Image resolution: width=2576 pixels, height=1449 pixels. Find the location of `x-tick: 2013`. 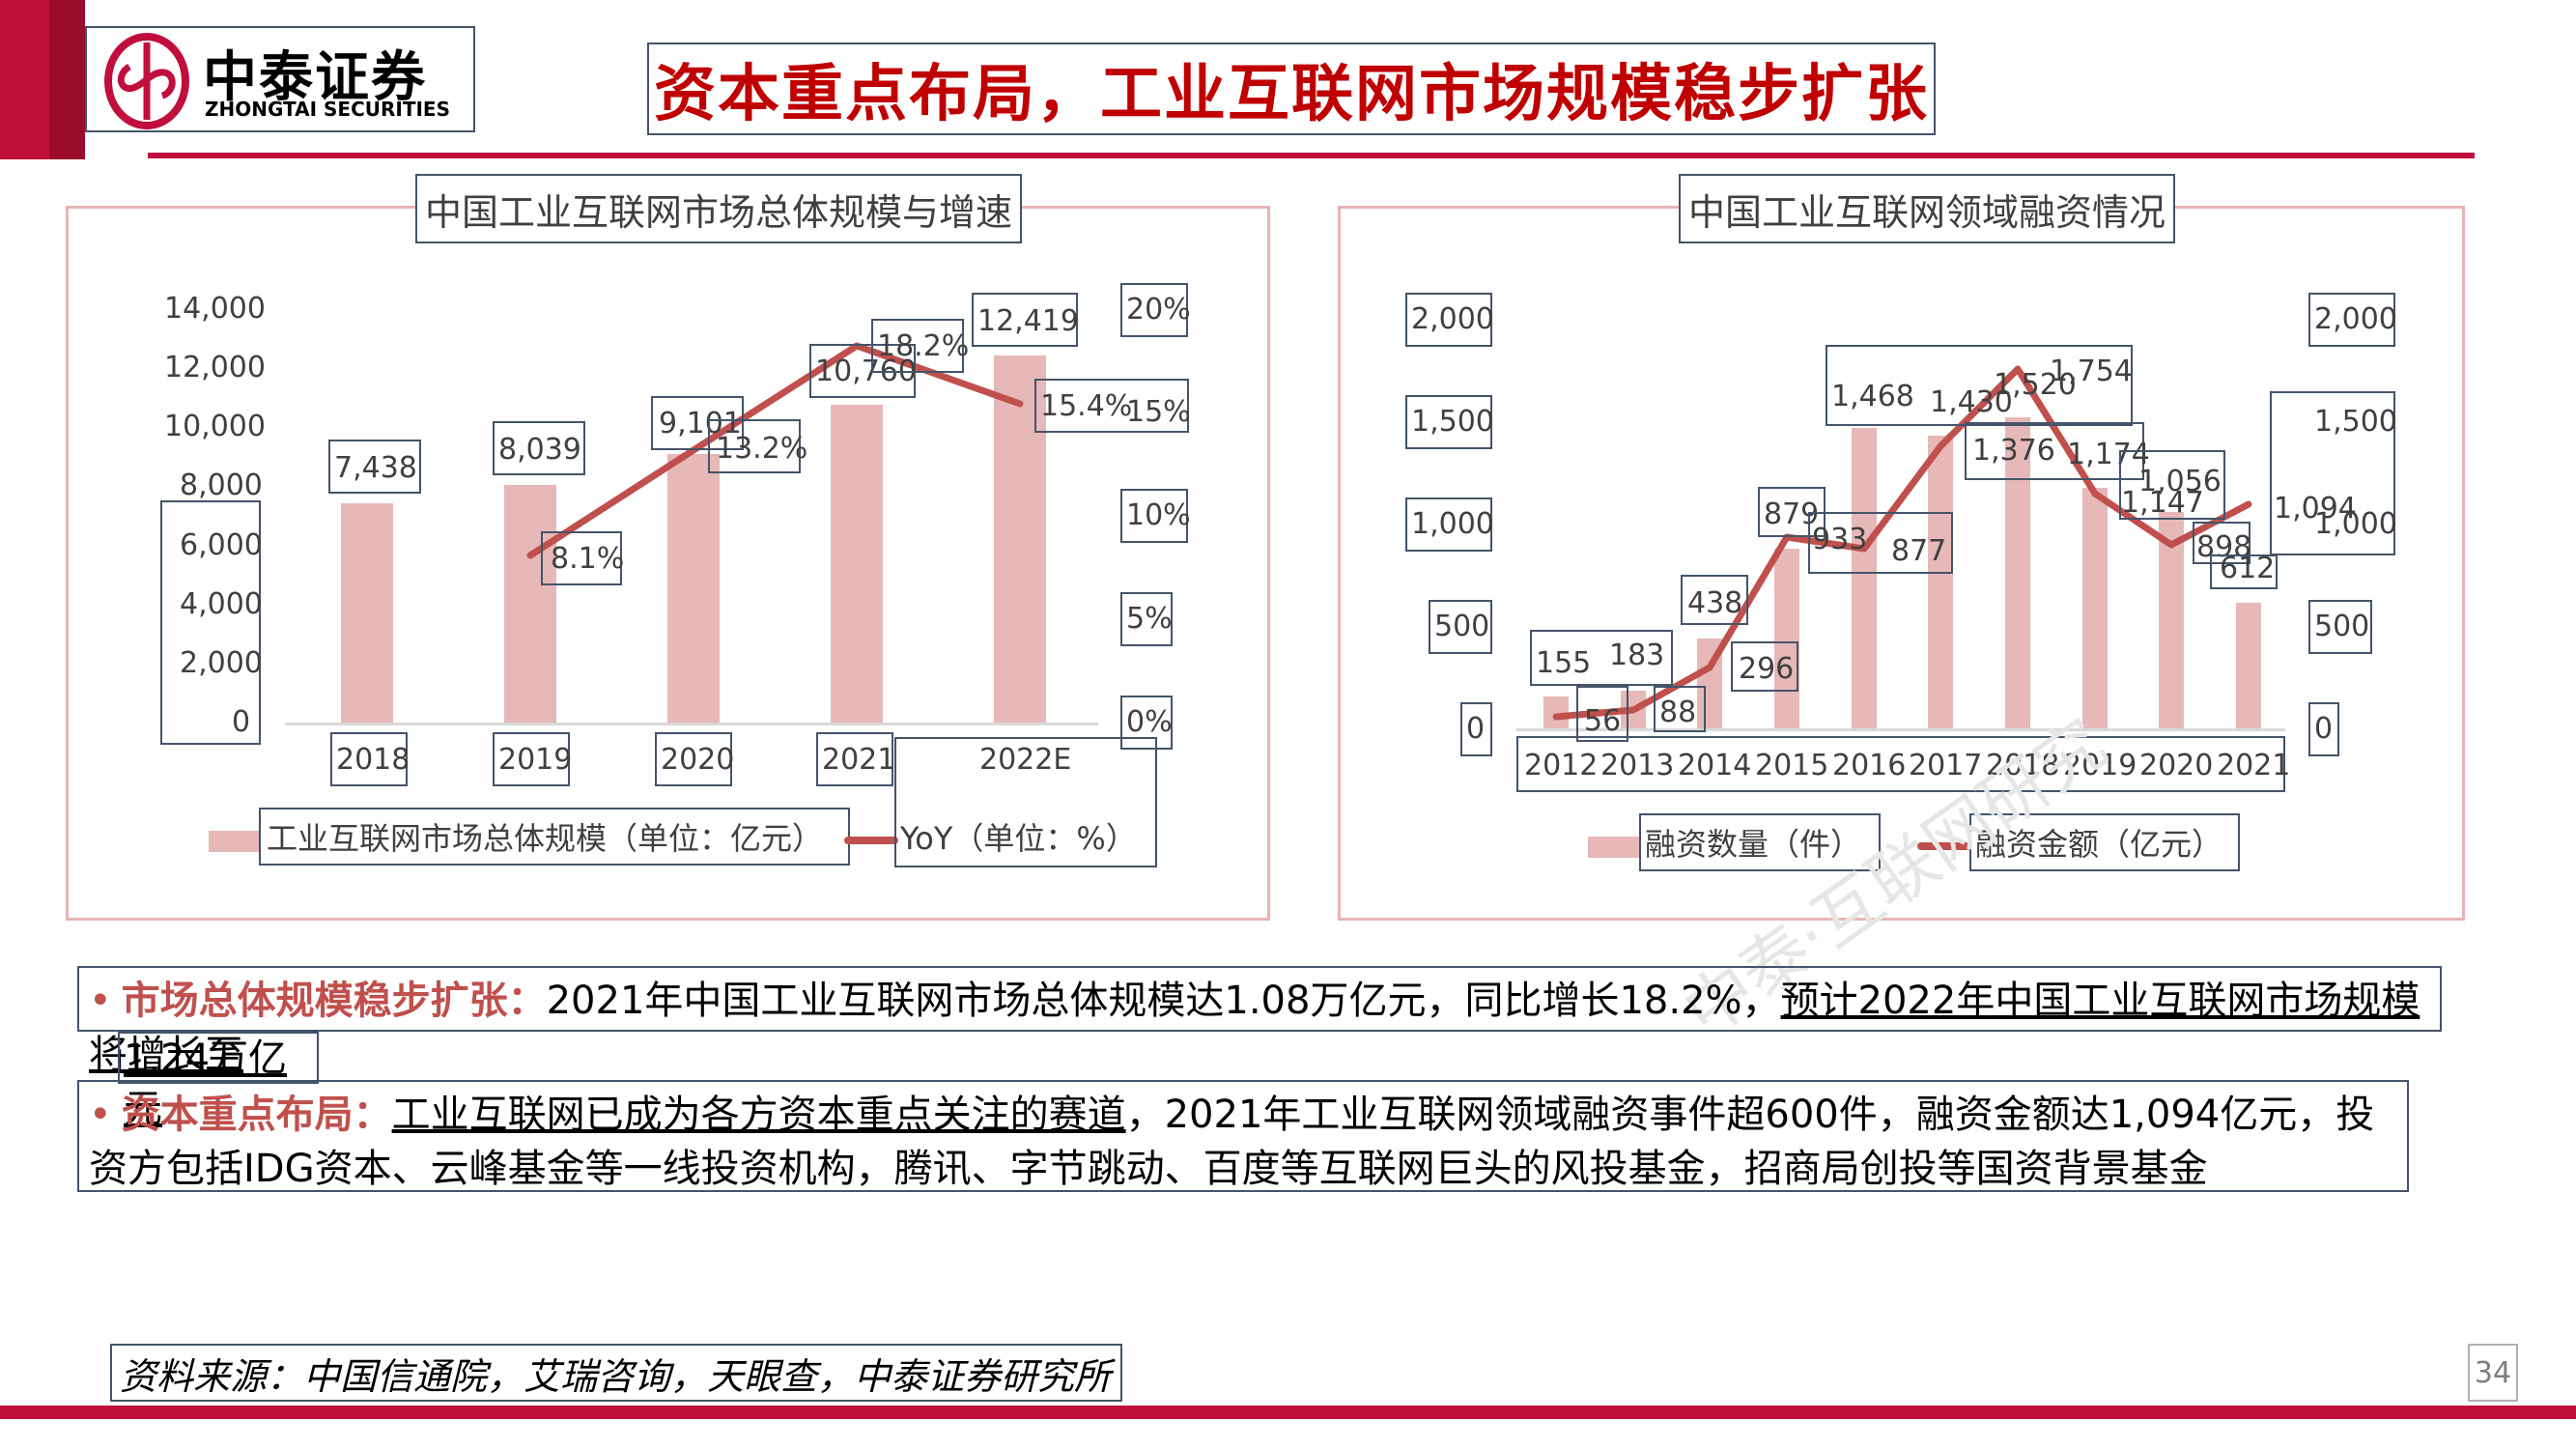

x-tick: 2013 is located at coordinates (1637, 765).